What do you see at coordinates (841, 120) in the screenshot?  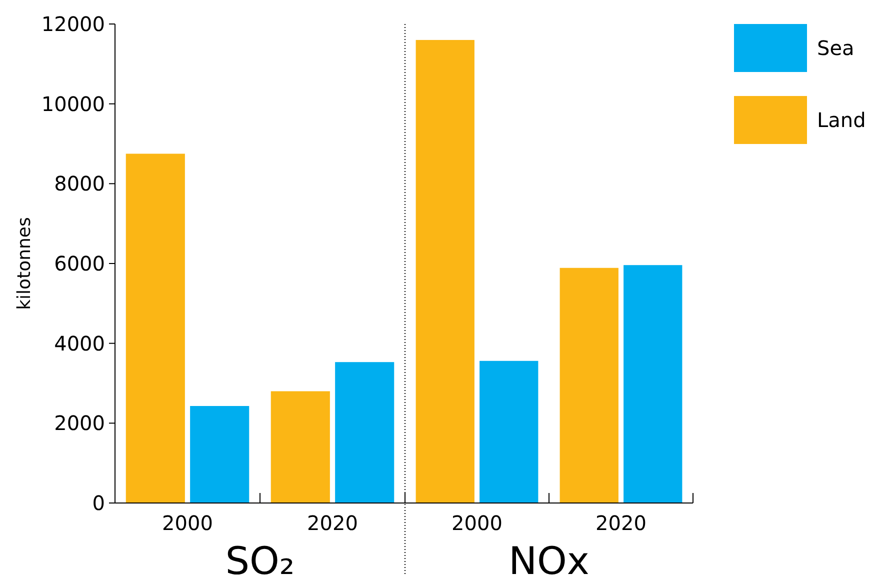 I see `legend-label: Land` at bounding box center [841, 120].